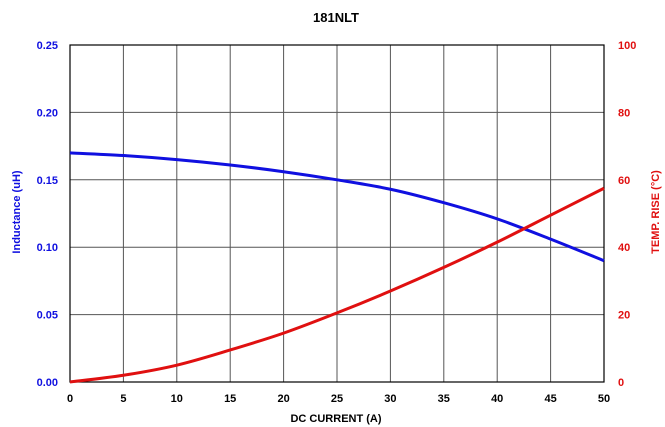  What do you see at coordinates (47, 248) in the screenshot?
I see `y-left-tick-label: 0.10` at bounding box center [47, 248].